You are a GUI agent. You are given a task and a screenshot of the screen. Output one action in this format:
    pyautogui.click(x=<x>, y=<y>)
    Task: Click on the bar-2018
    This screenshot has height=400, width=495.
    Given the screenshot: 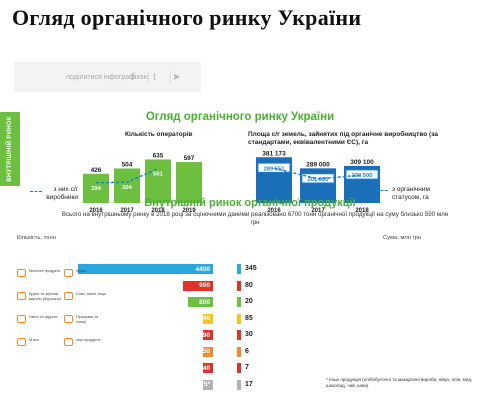 What is the action you would take?
    pyautogui.click(x=158, y=181)
    